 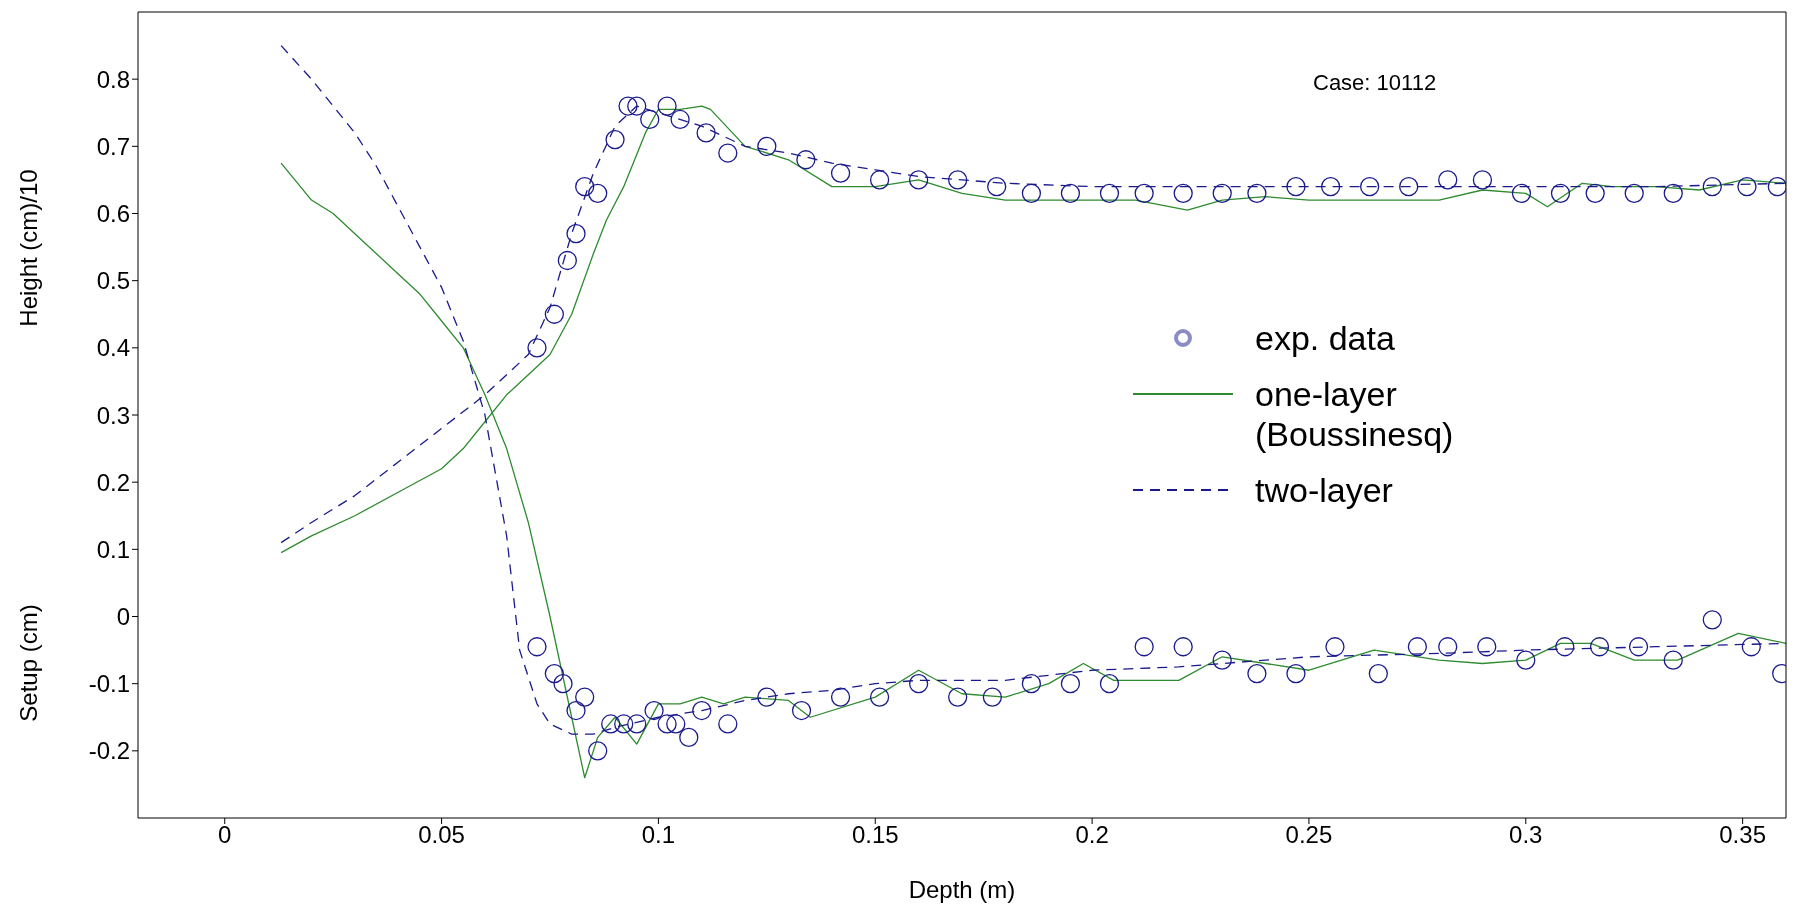 What do you see at coordinates (962, 889) in the screenshot?
I see `x-axis-title: Depth (m)` at bounding box center [962, 889].